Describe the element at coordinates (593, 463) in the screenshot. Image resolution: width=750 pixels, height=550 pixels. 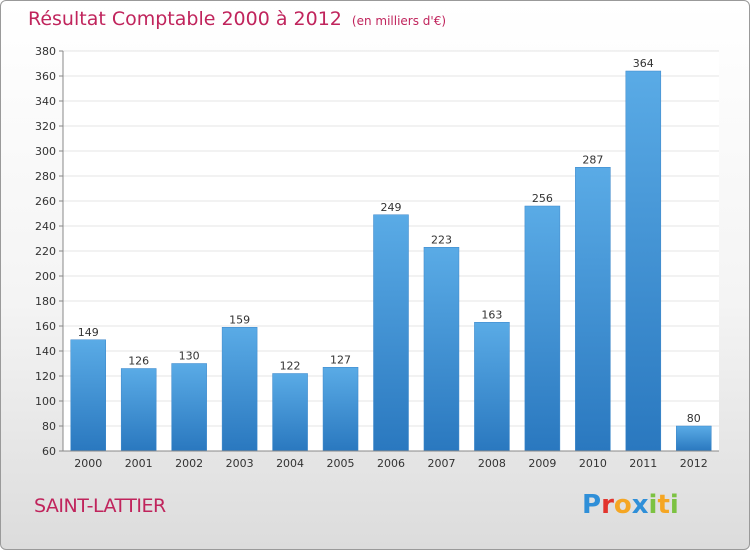
I see `x-tick-label: 2010` at that location.